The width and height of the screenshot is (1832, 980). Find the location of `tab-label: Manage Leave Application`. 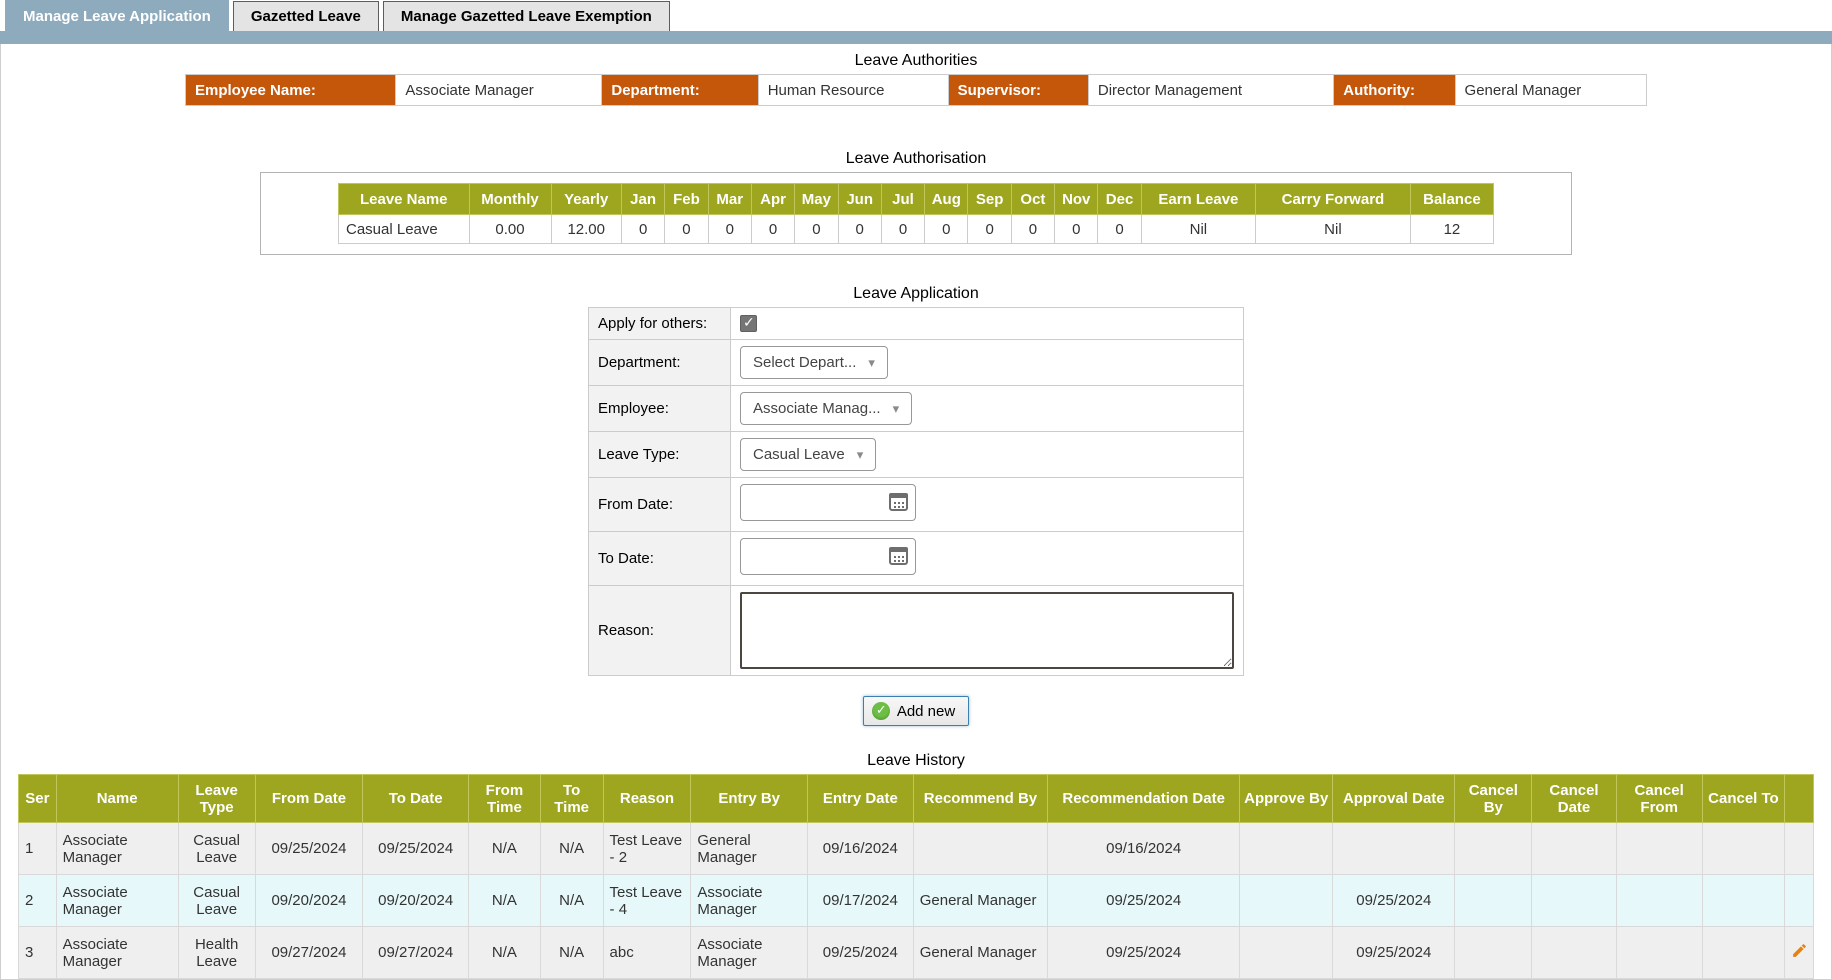

tab-label: Manage Leave Application is located at coordinates (117, 16).